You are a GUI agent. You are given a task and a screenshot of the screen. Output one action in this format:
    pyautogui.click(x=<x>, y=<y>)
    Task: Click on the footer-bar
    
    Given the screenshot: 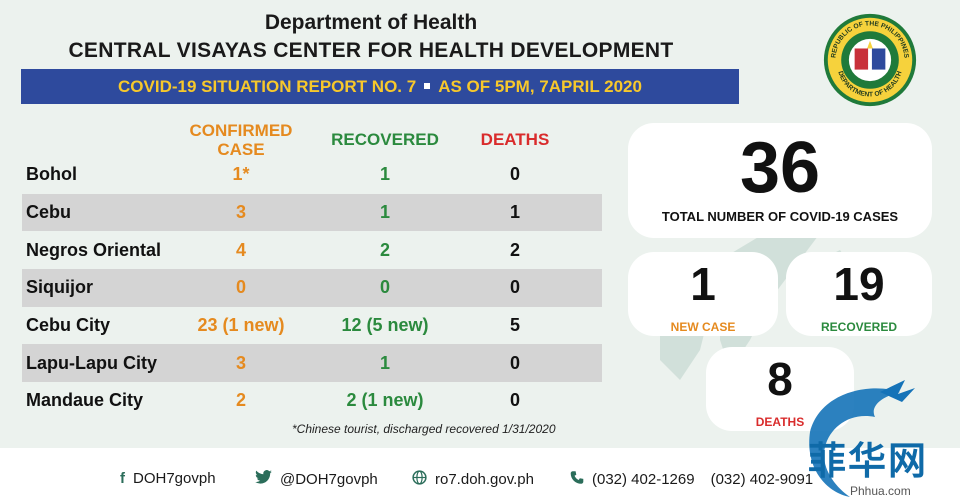 What is the action you would take?
    pyautogui.click(x=480, y=476)
    